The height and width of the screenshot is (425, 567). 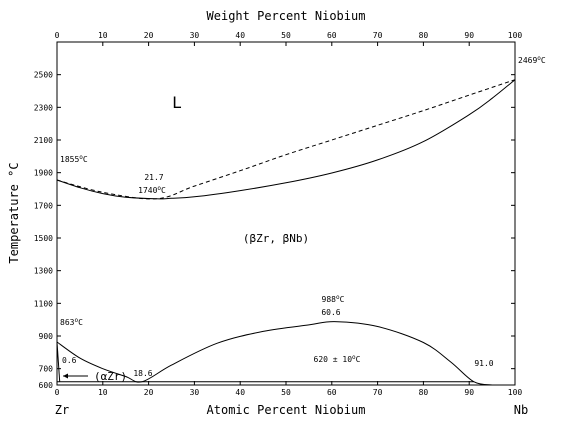 I want to click on zr-melting-label: 1855oC, so click(x=74, y=159).